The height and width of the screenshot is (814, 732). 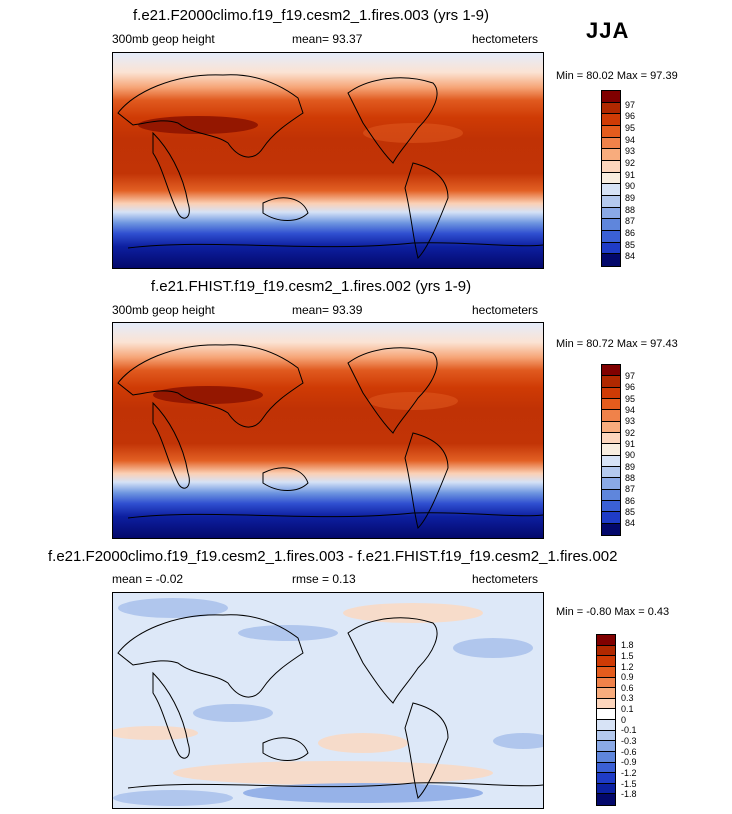 I want to click on cbar-2-label: 91, so click(x=630, y=444).